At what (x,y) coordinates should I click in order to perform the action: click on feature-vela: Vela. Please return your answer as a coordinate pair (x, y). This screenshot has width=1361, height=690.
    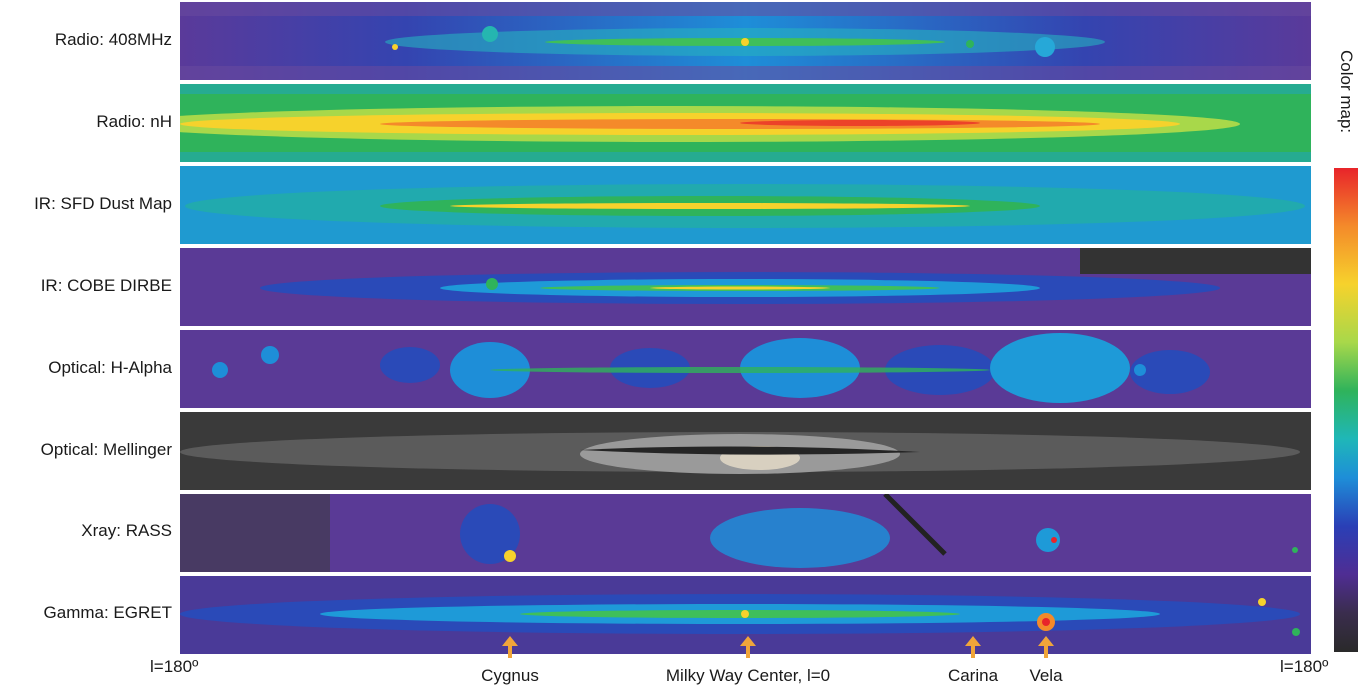
    Looking at the image, I should click on (1046, 661).